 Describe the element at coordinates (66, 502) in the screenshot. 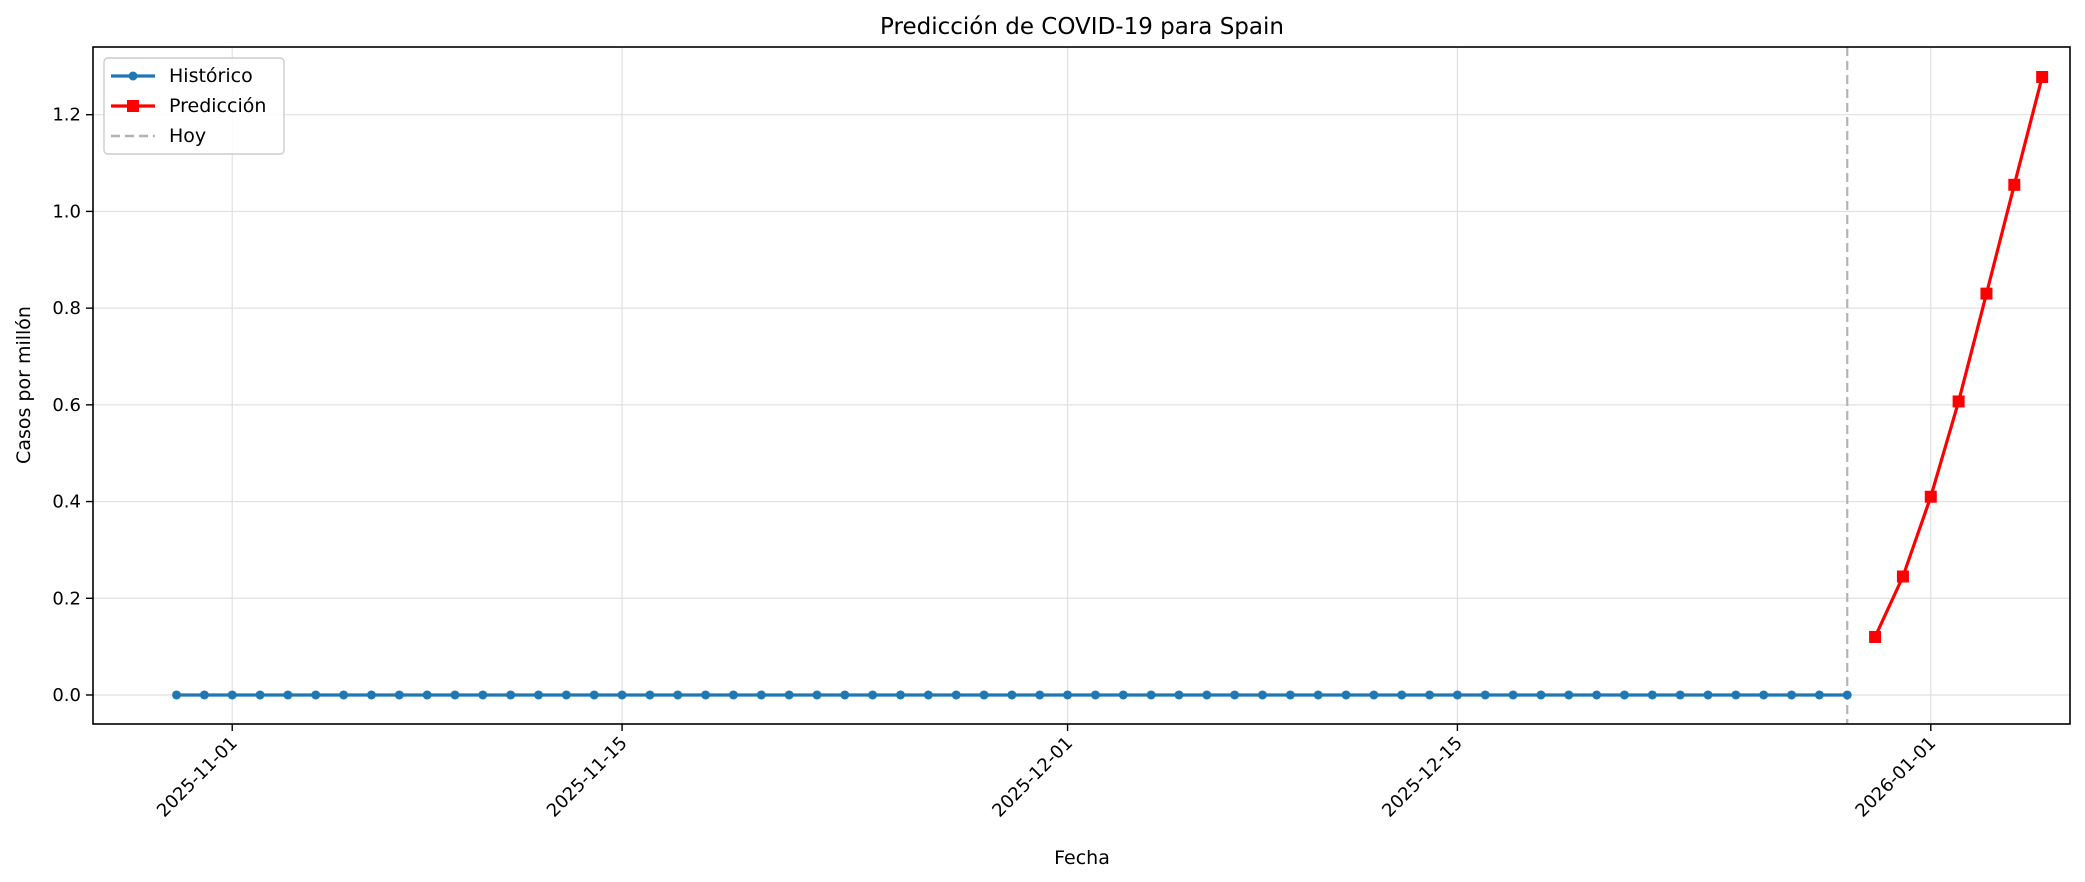

I see `y-tick-label: 0.4` at that location.